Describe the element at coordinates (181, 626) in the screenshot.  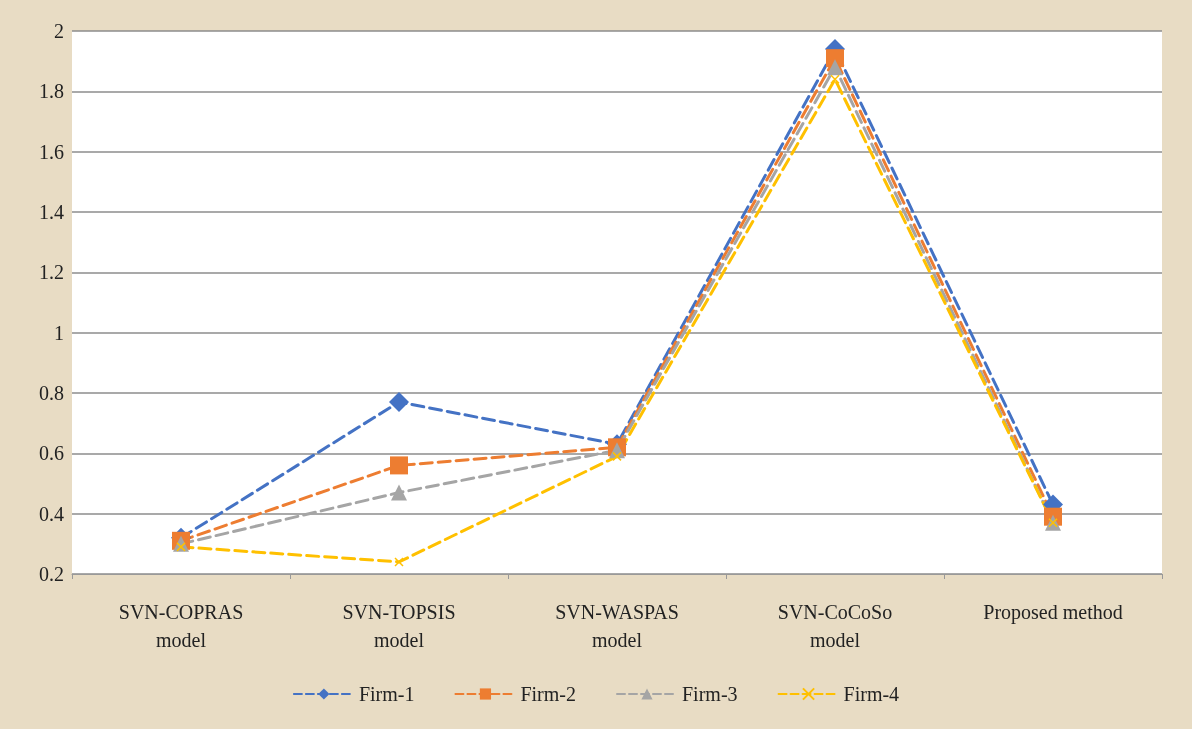
I see `x-tick-label: SVN-COPRAS model` at that location.